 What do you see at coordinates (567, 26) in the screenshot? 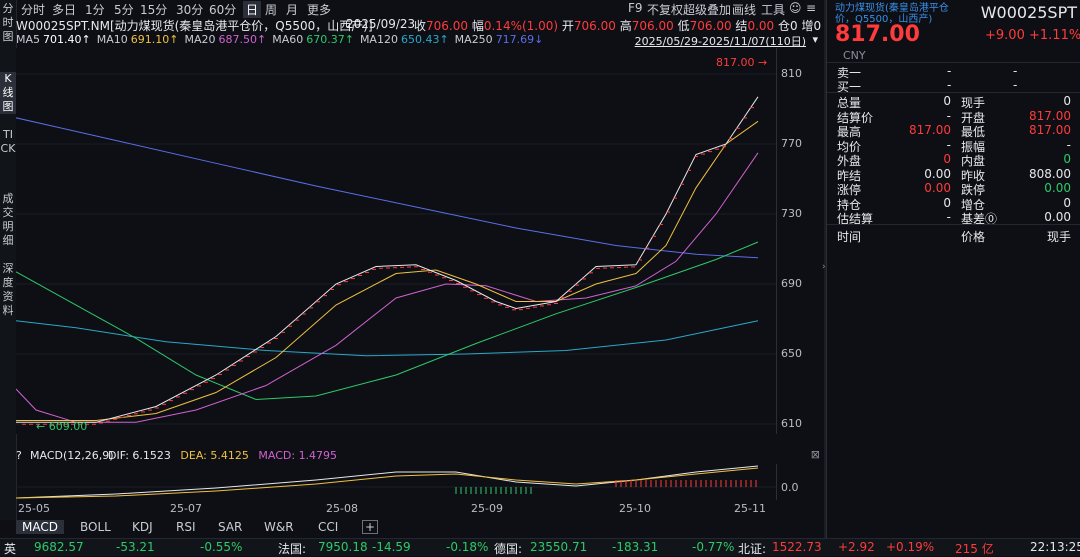
I see `open-label: 开` at bounding box center [567, 26].